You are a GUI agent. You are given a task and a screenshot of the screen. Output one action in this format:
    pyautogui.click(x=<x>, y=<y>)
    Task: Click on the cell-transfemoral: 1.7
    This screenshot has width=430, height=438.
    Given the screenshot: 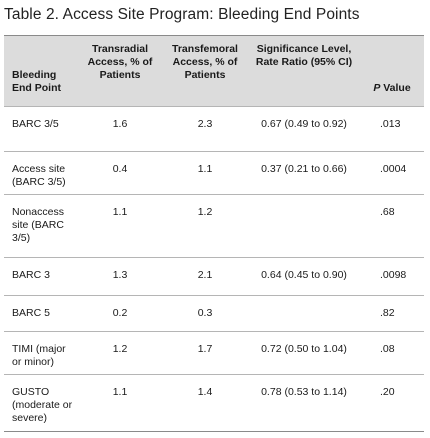 What is the action you would take?
    pyautogui.click(x=205, y=353)
    